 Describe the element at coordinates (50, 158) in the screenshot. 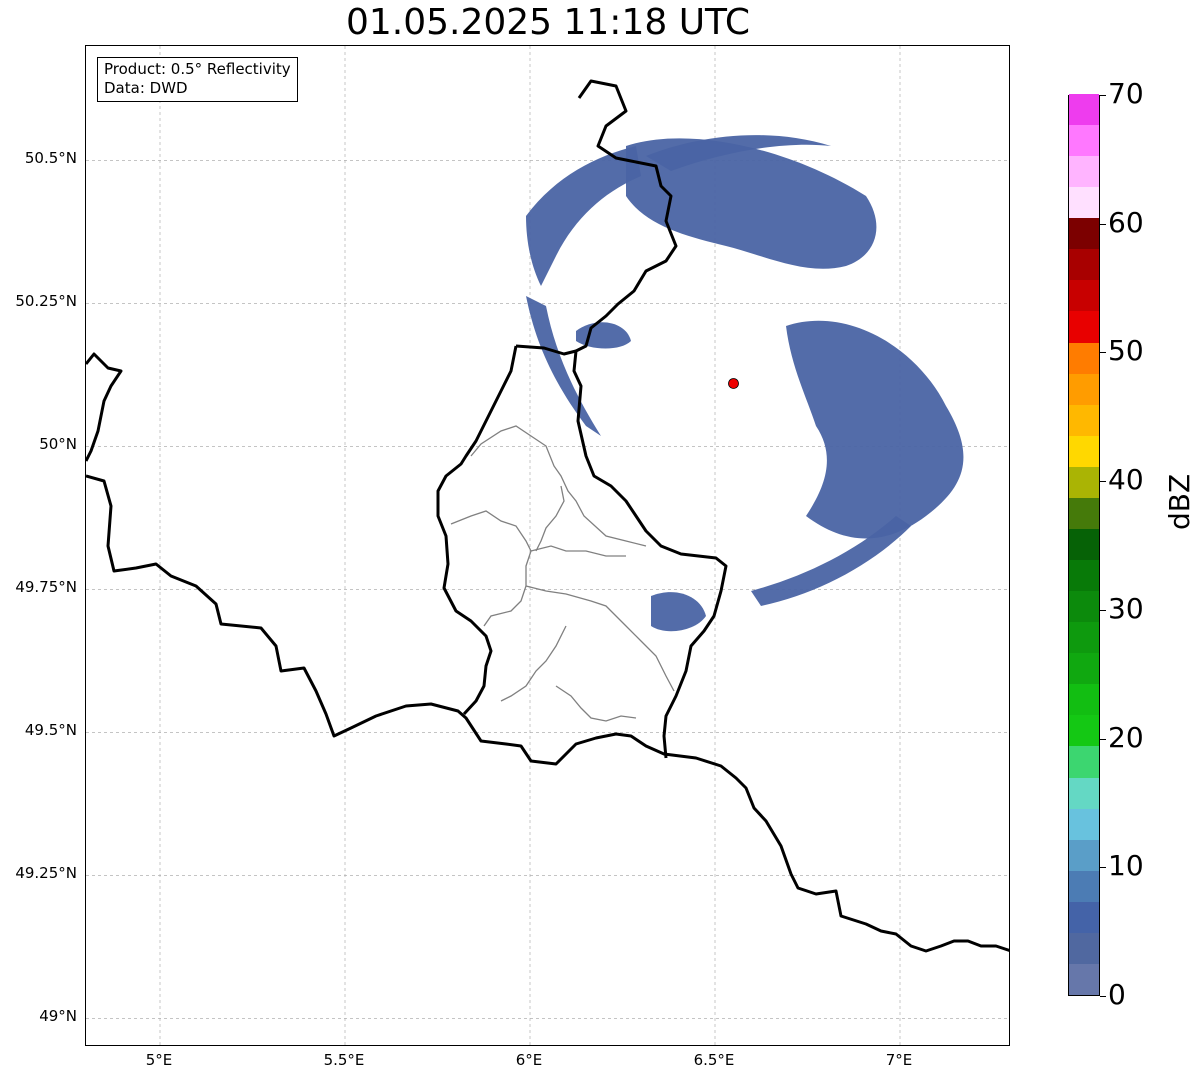

I see `lat-tick-label: 50.5°N` at that location.